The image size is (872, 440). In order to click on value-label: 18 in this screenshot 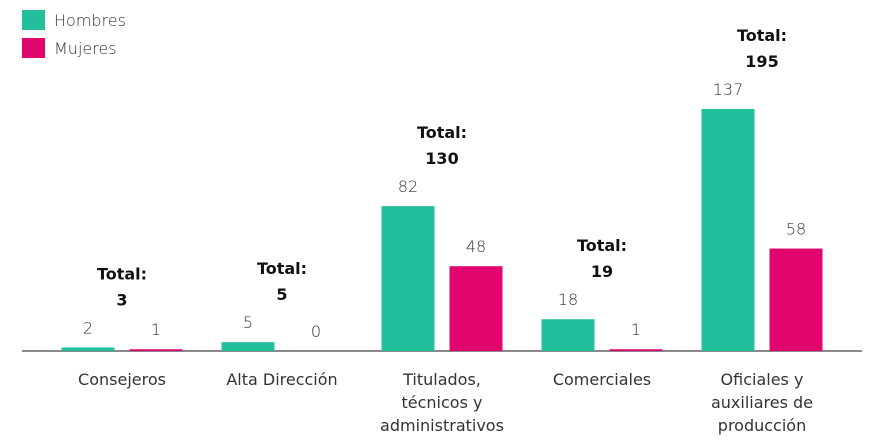, I will do `click(568, 299)`.